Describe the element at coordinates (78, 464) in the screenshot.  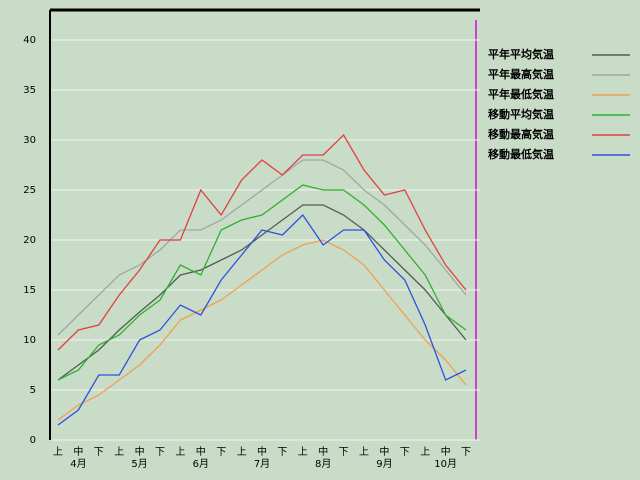
I see `x-group-label: 4月` at that location.